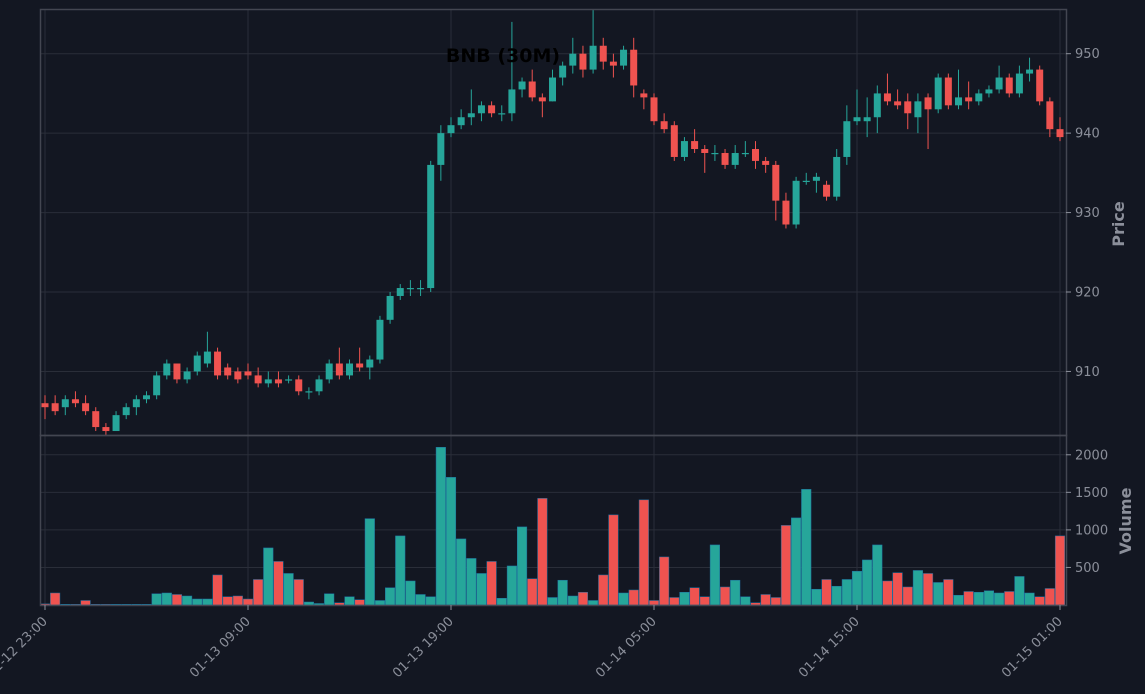  What do you see at coordinates (1087, 134) in the screenshot?
I see `price-tick-label: 940` at bounding box center [1087, 134].